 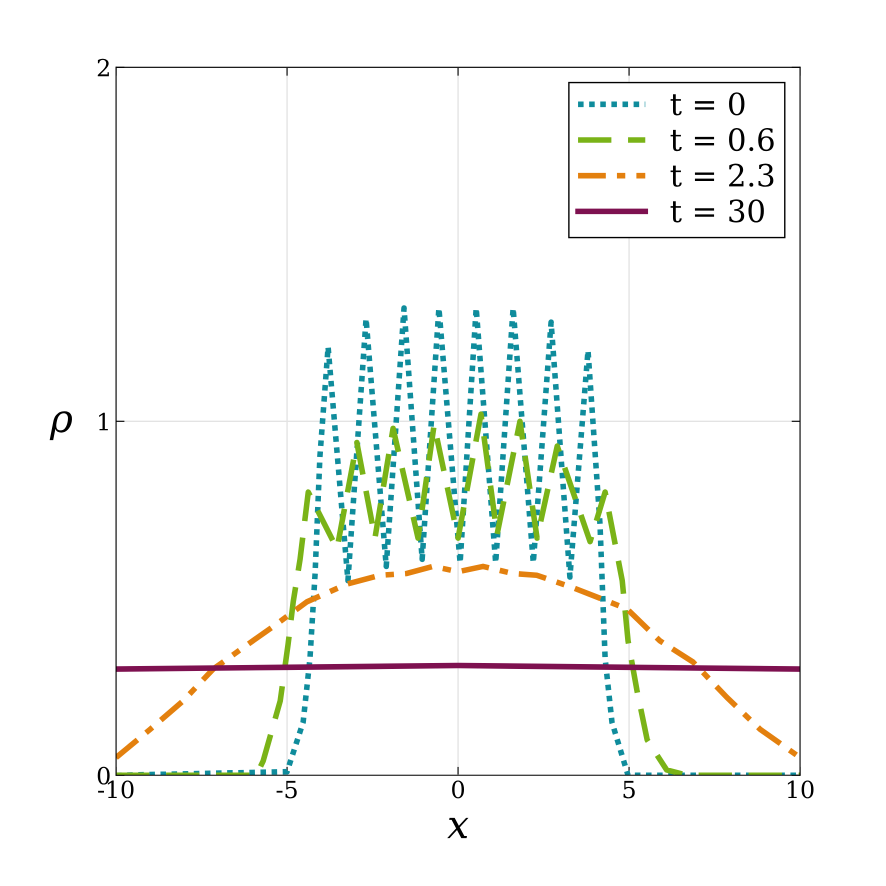 I want to click on x-tick-label: 5, so click(x=629, y=789).